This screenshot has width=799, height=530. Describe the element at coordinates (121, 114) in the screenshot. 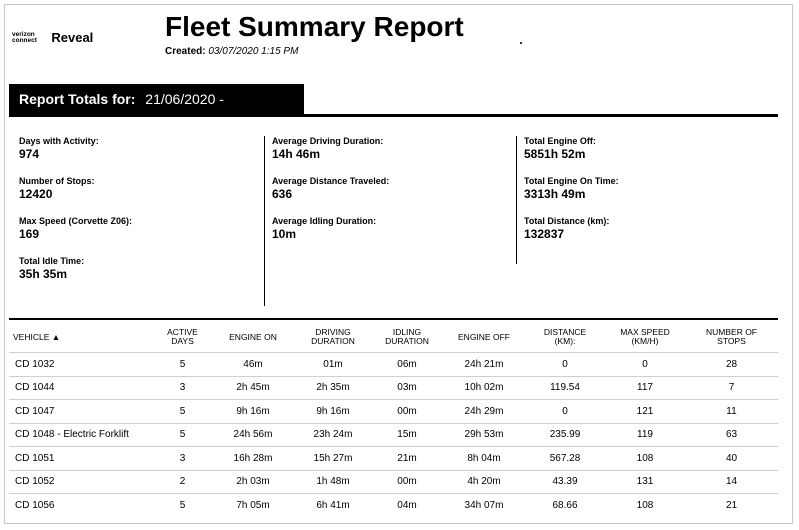

I see `report-totals-range: 21/06/2020 - 27/06/2020` at that location.